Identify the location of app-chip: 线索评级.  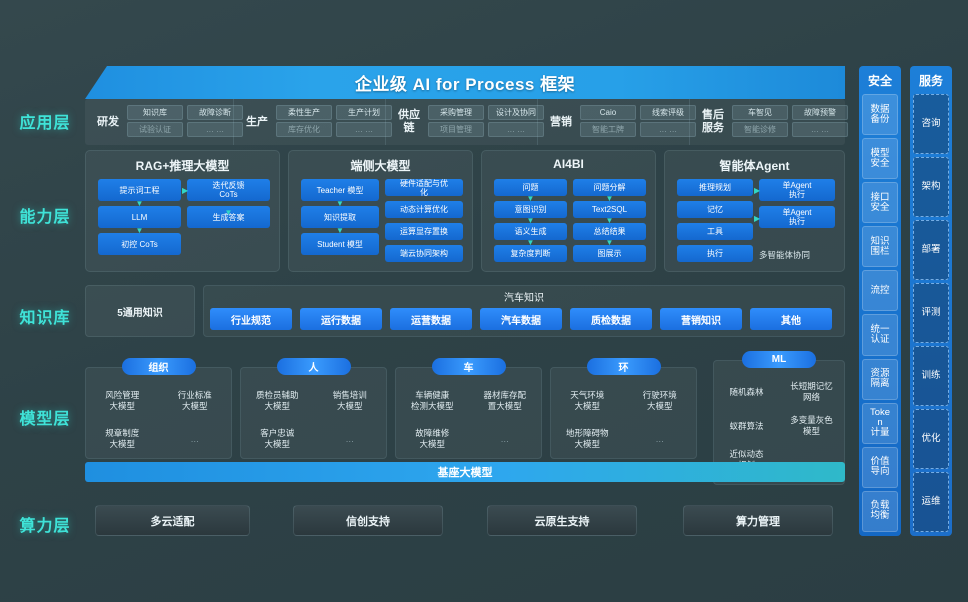
(668, 112).